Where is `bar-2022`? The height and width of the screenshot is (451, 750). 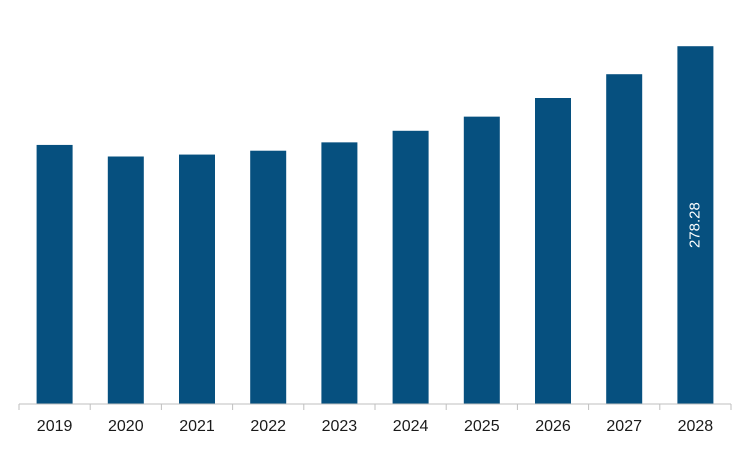 bar-2022 is located at coordinates (268, 277).